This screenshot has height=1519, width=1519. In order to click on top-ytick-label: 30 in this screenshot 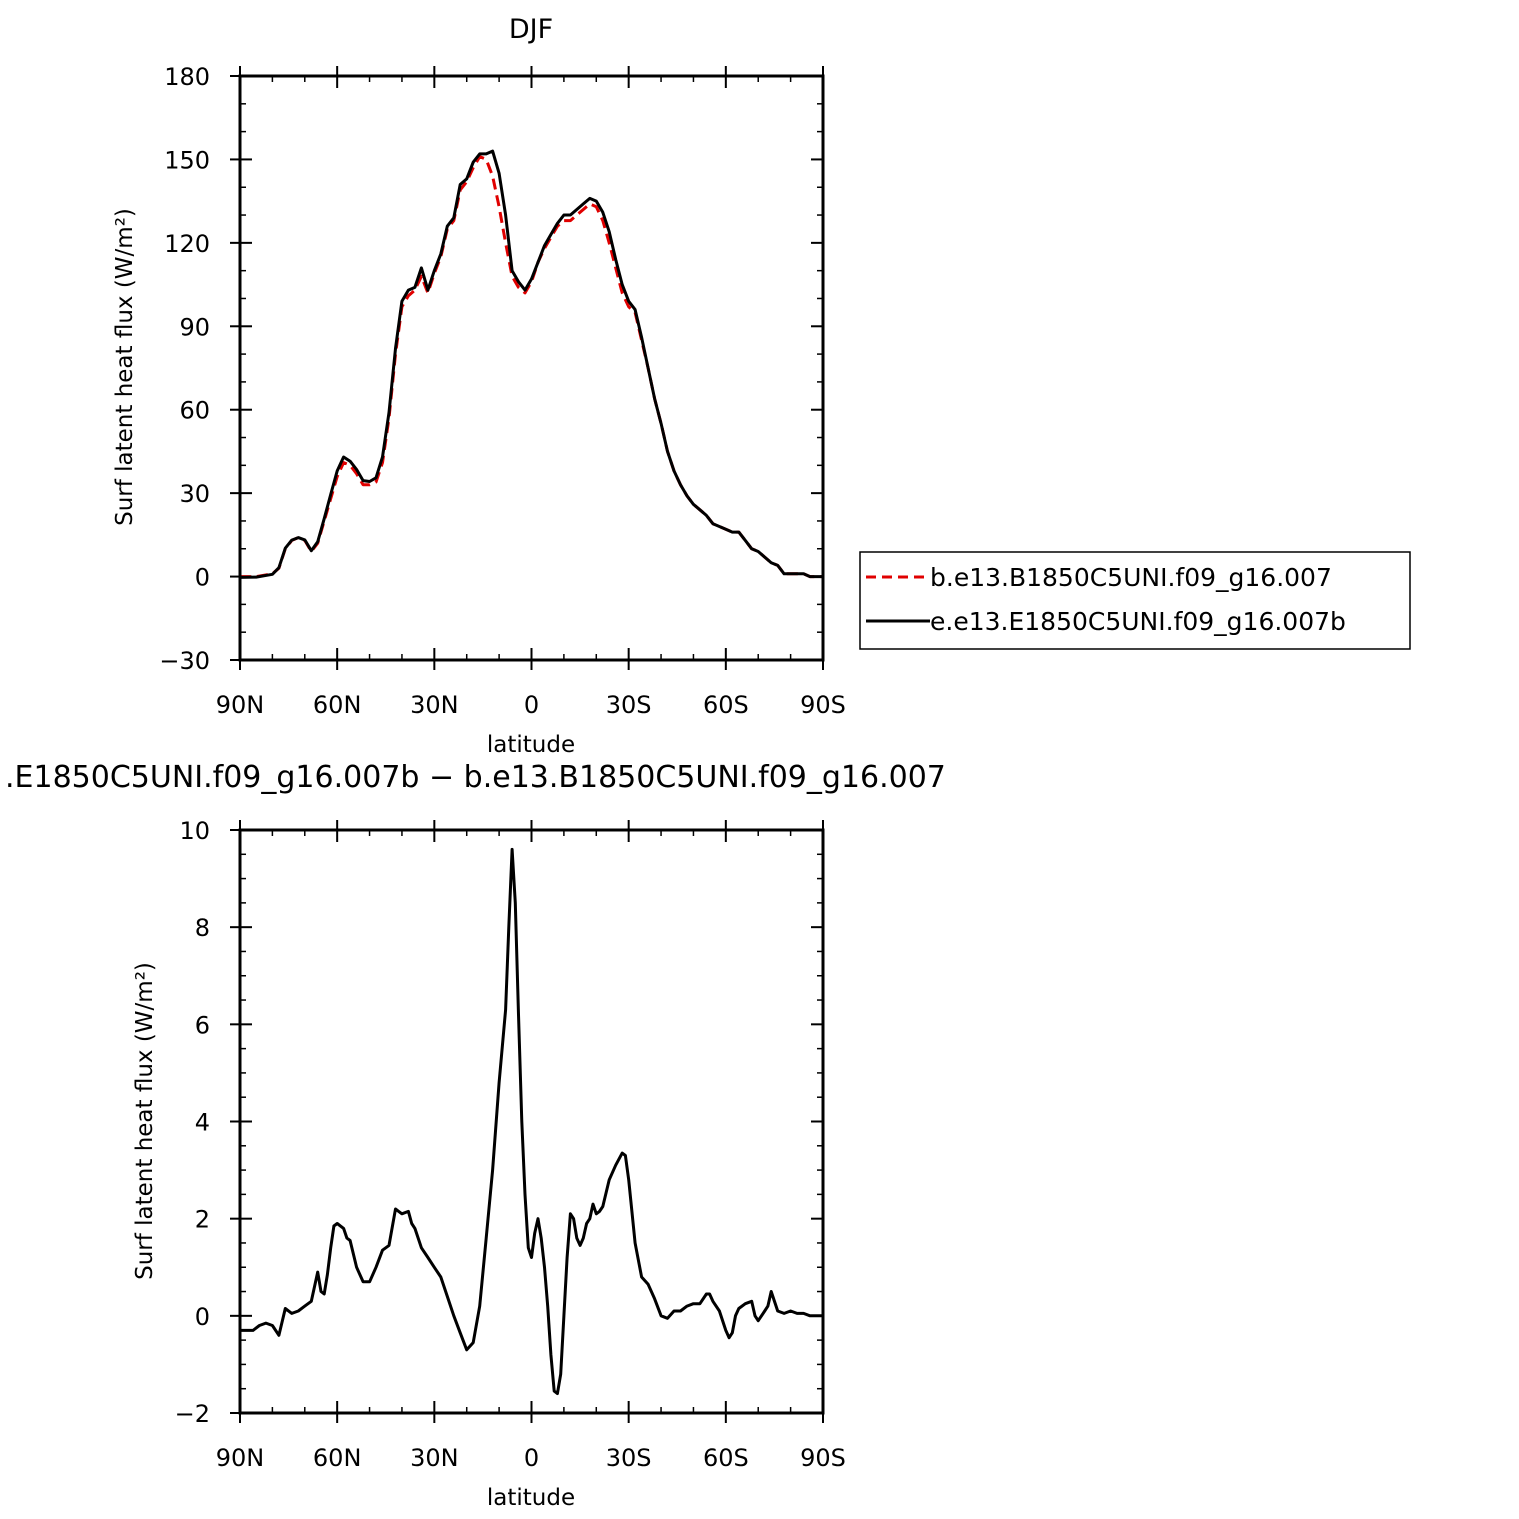, I will do `click(194, 494)`.